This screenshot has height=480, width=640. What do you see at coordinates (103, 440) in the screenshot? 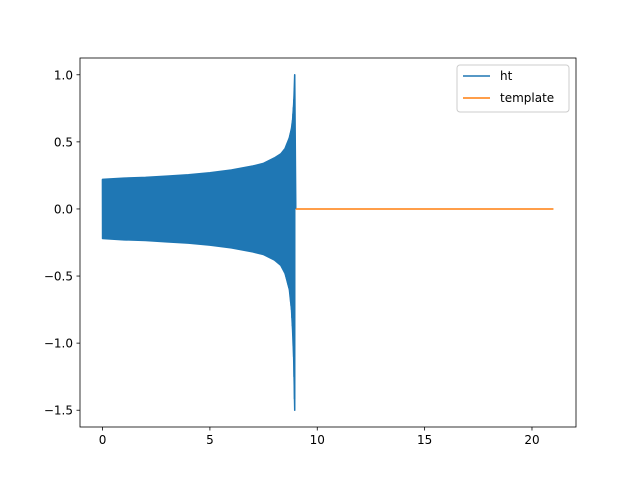
I see `x-tick-label: 0` at bounding box center [103, 440].